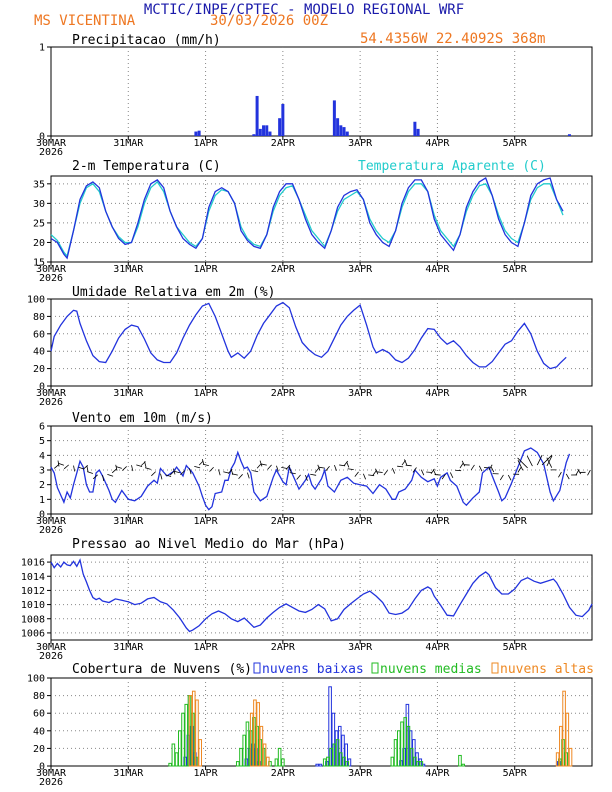 This screenshot has width=612, height=792. What do you see at coordinates (51, 782) in the screenshot?
I see `cloud-xtick-year: 2026` at bounding box center [51, 782].